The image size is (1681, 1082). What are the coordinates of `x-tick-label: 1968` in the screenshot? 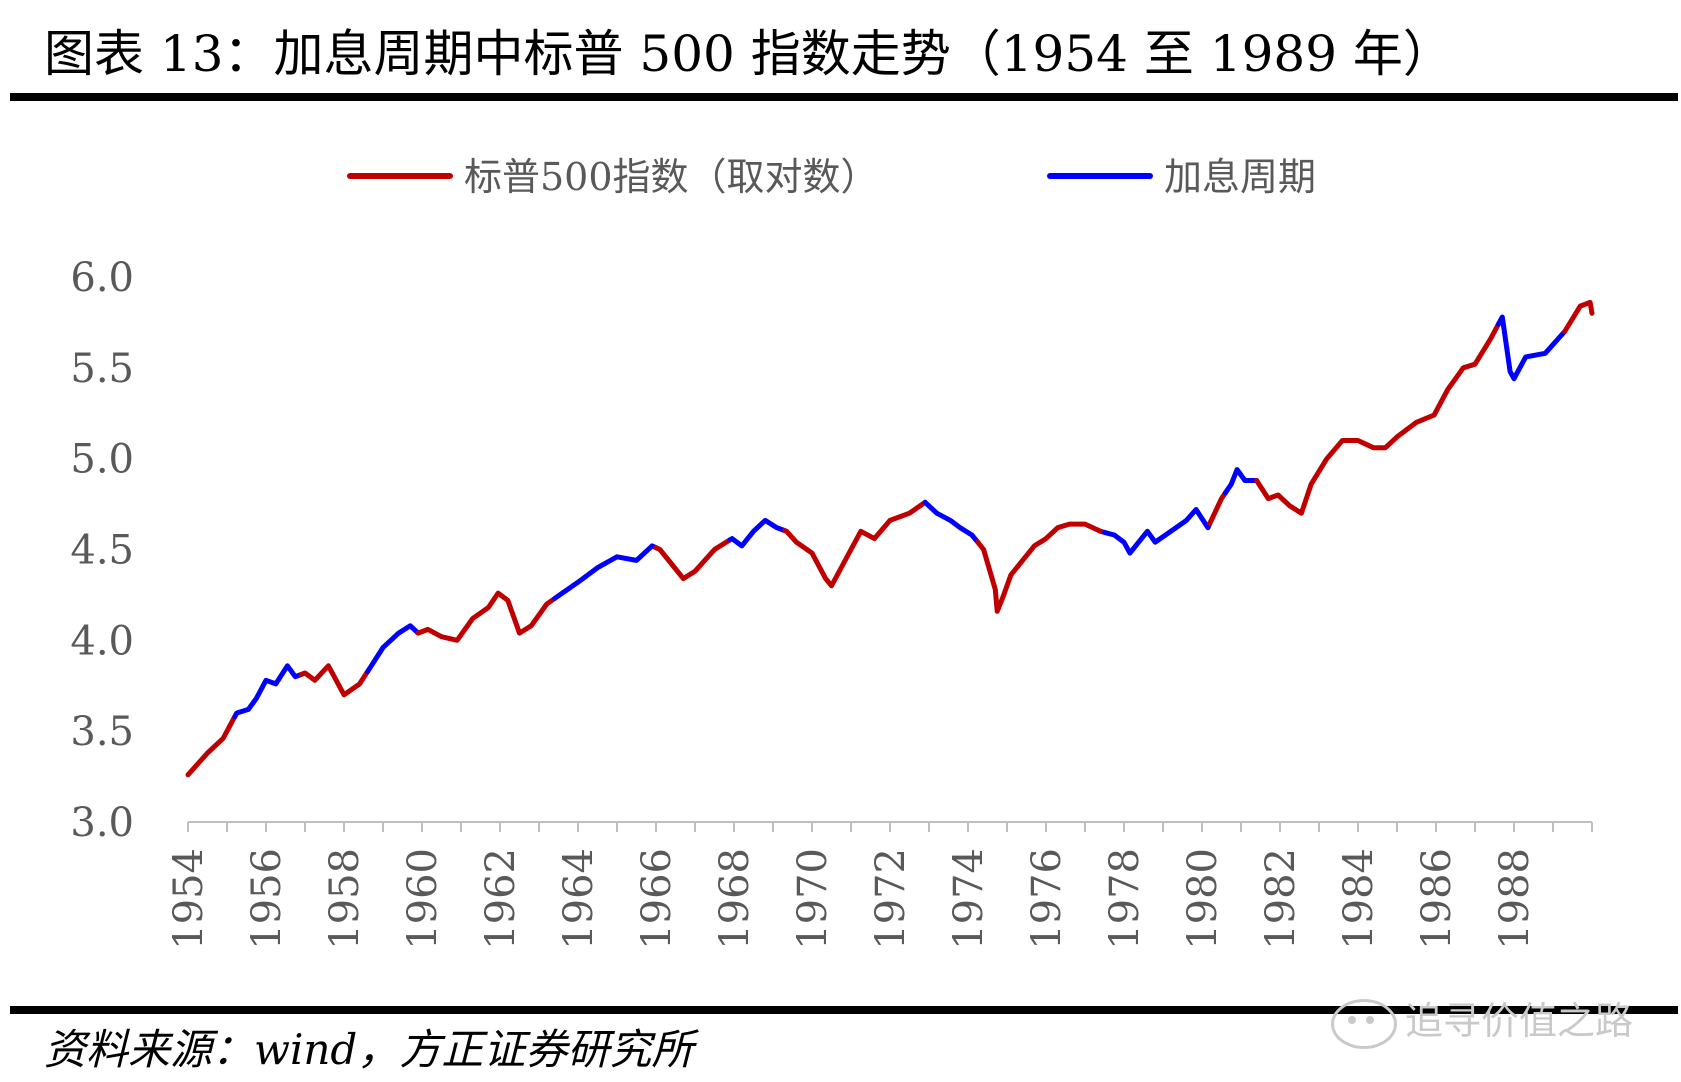 It's located at (735, 899).